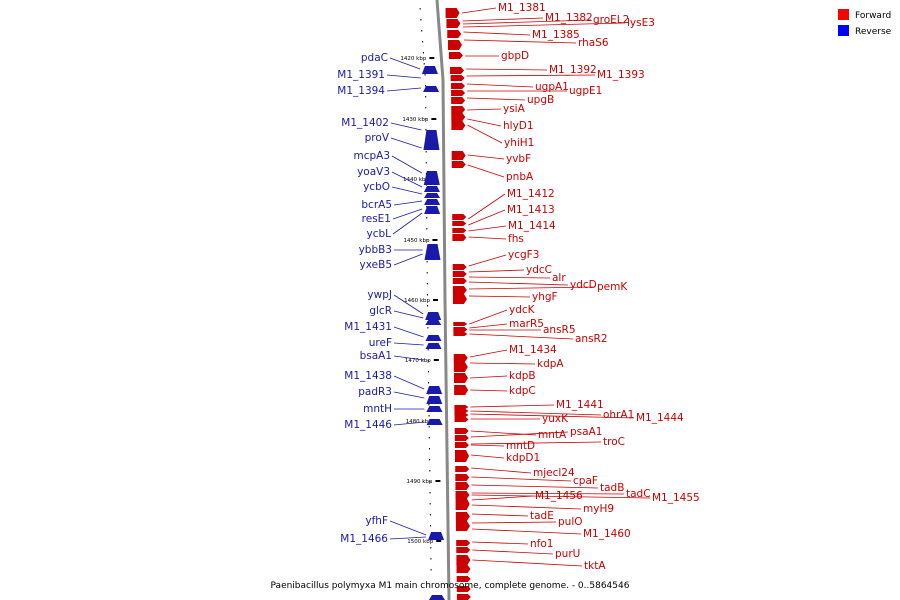 This screenshot has height=600, width=900. Describe the element at coordinates (371, 156) in the screenshot. I see `reverse-gene-label: mcpA3` at that location.